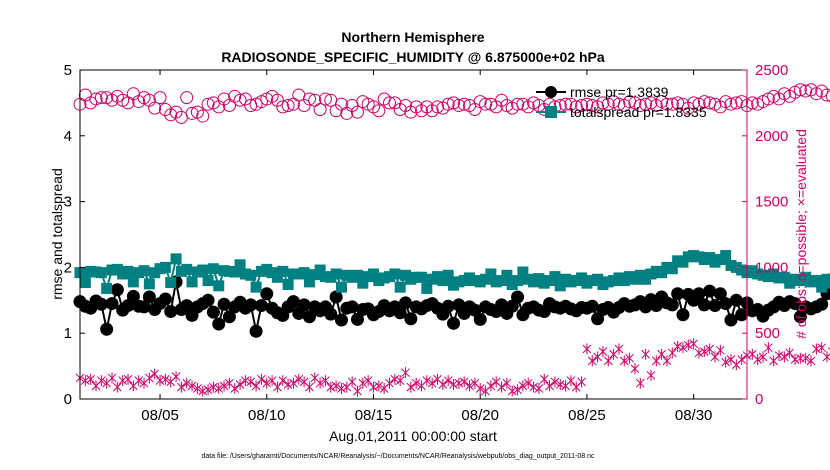 This screenshot has width=830, height=470. What do you see at coordinates (767, 333) in the screenshot?
I see `y-tick-label-right: 500` at bounding box center [767, 333].